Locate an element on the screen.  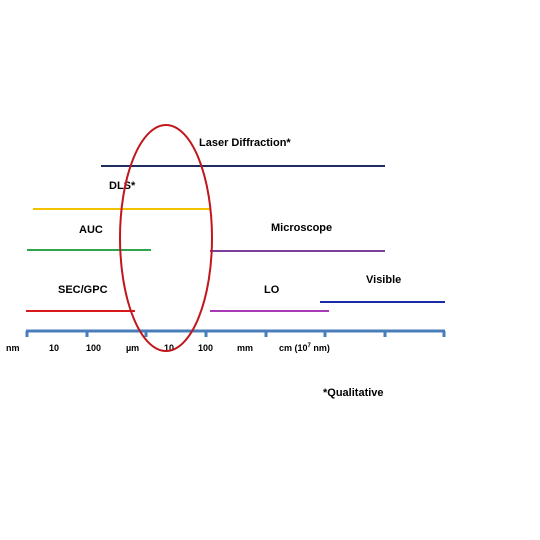
axis-label-nm: nm is located at coordinates (13, 348).